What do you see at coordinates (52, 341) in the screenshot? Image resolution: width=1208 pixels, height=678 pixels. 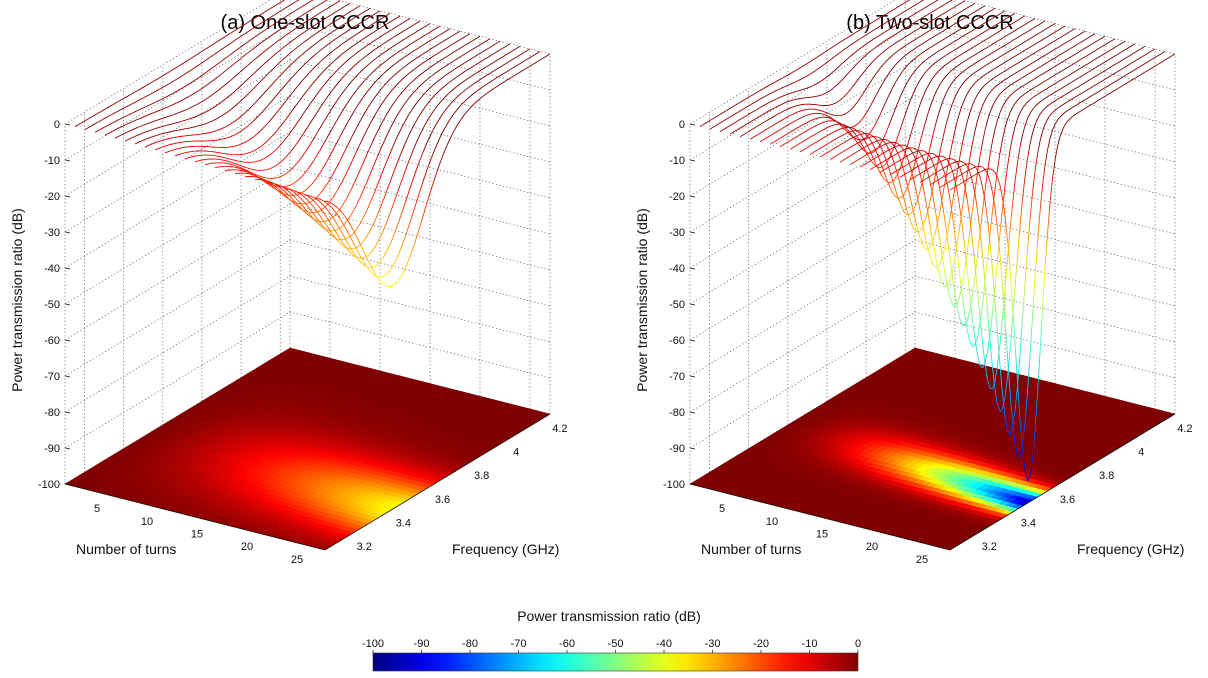 I see `z-tick-label: -60` at bounding box center [52, 341].